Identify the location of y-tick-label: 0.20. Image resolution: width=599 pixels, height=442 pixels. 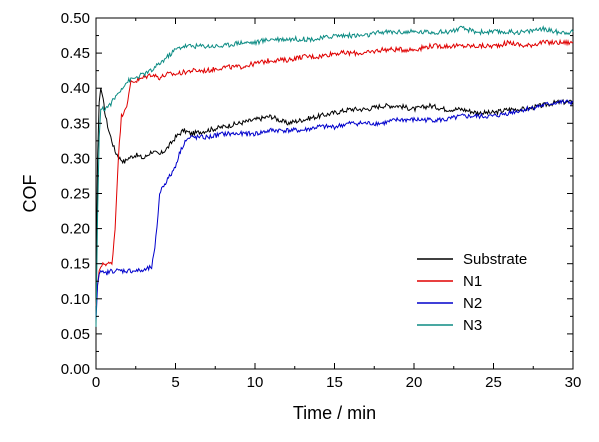
(75, 229).